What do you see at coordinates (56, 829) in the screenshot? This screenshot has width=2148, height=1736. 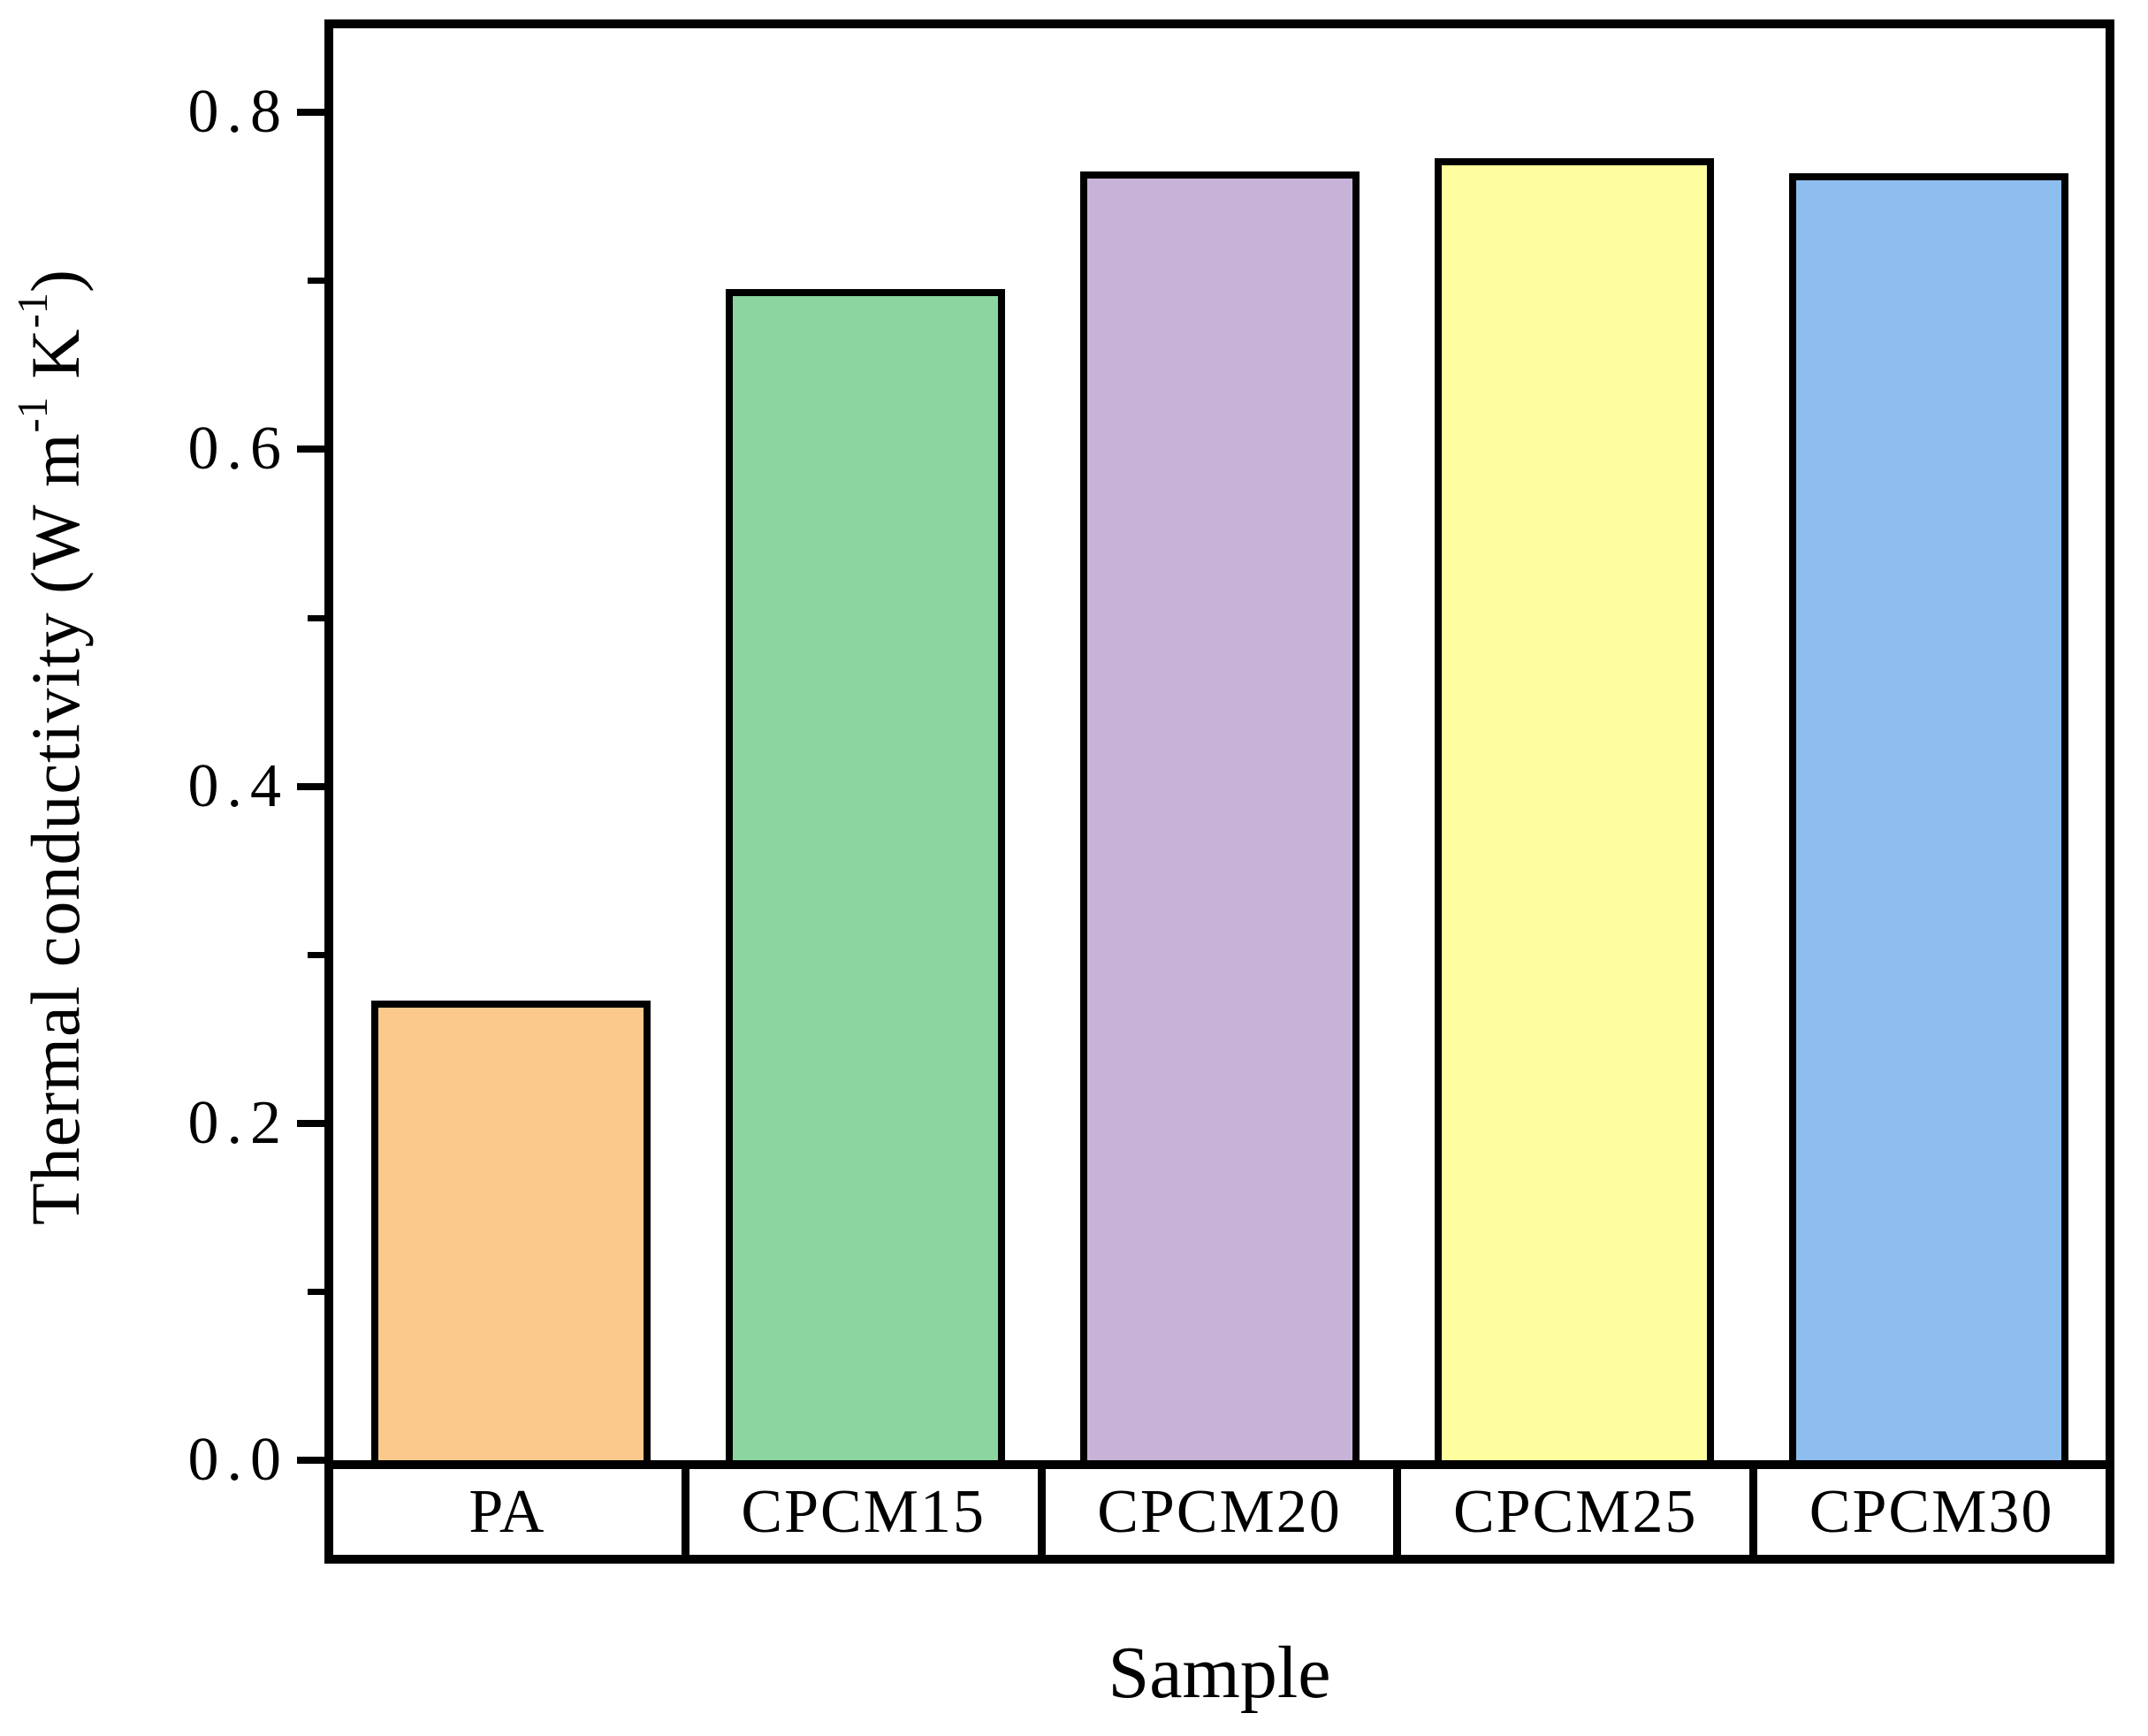 I see `y-axis-title-main: Thermal conductivity (W m` at bounding box center [56, 829].